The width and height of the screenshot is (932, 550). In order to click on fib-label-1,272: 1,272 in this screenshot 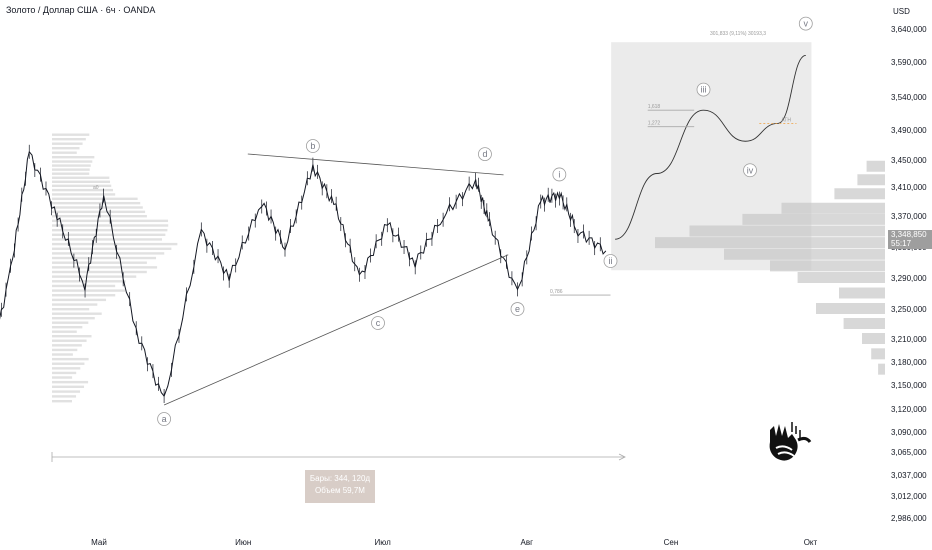, I will do `click(654, 124)`.